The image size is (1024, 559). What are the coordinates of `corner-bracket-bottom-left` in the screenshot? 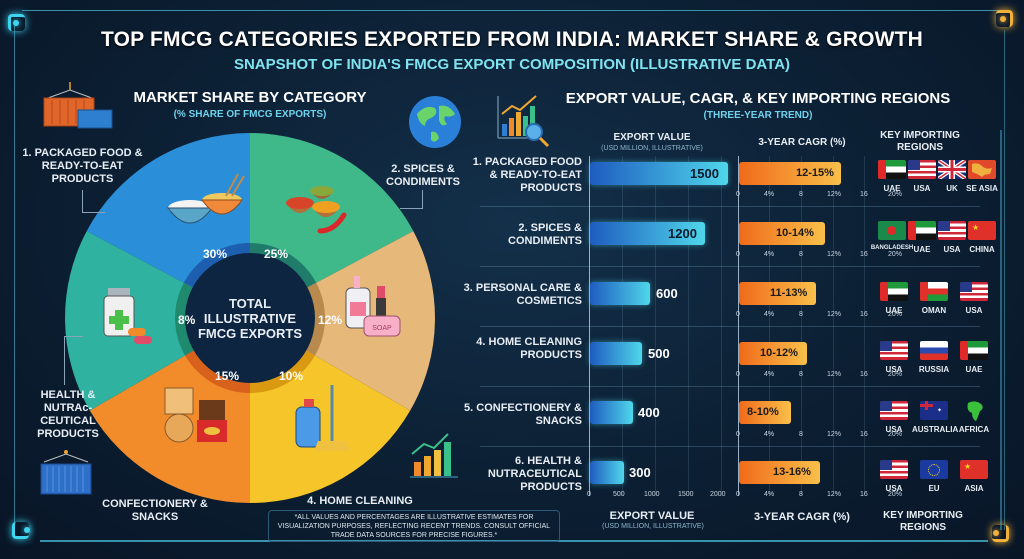 It's located at (20, 530).